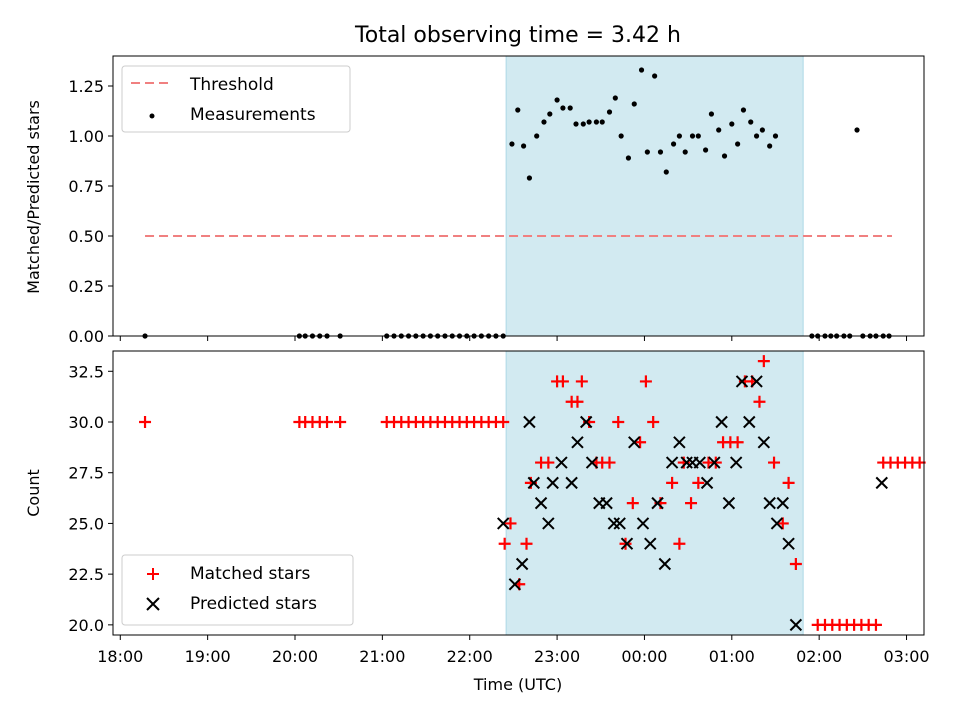 Image resolution: width=960 pixels, height=720 pixels. Describe the element at coordinates (237, 590) in the screenshot. I see `bottom-legend: Matched stars Predicted stars` at that location.